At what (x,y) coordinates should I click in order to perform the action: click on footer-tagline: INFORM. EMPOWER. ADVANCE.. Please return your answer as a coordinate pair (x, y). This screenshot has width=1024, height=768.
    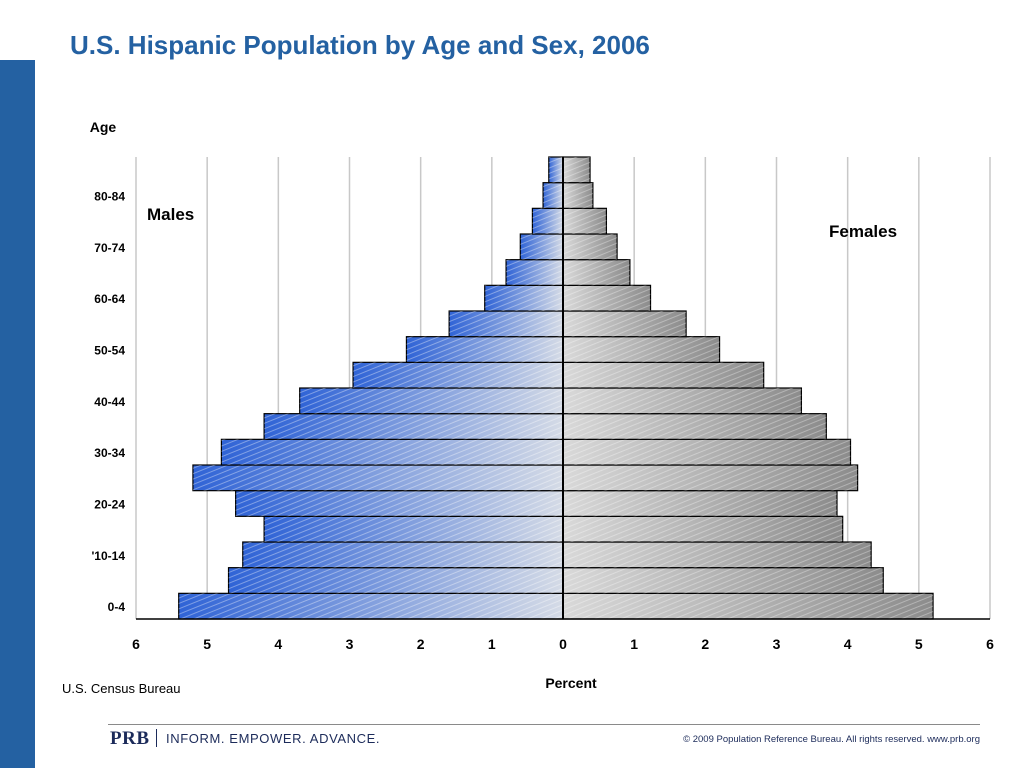
    Looking at the image, I should click on (273, 738).